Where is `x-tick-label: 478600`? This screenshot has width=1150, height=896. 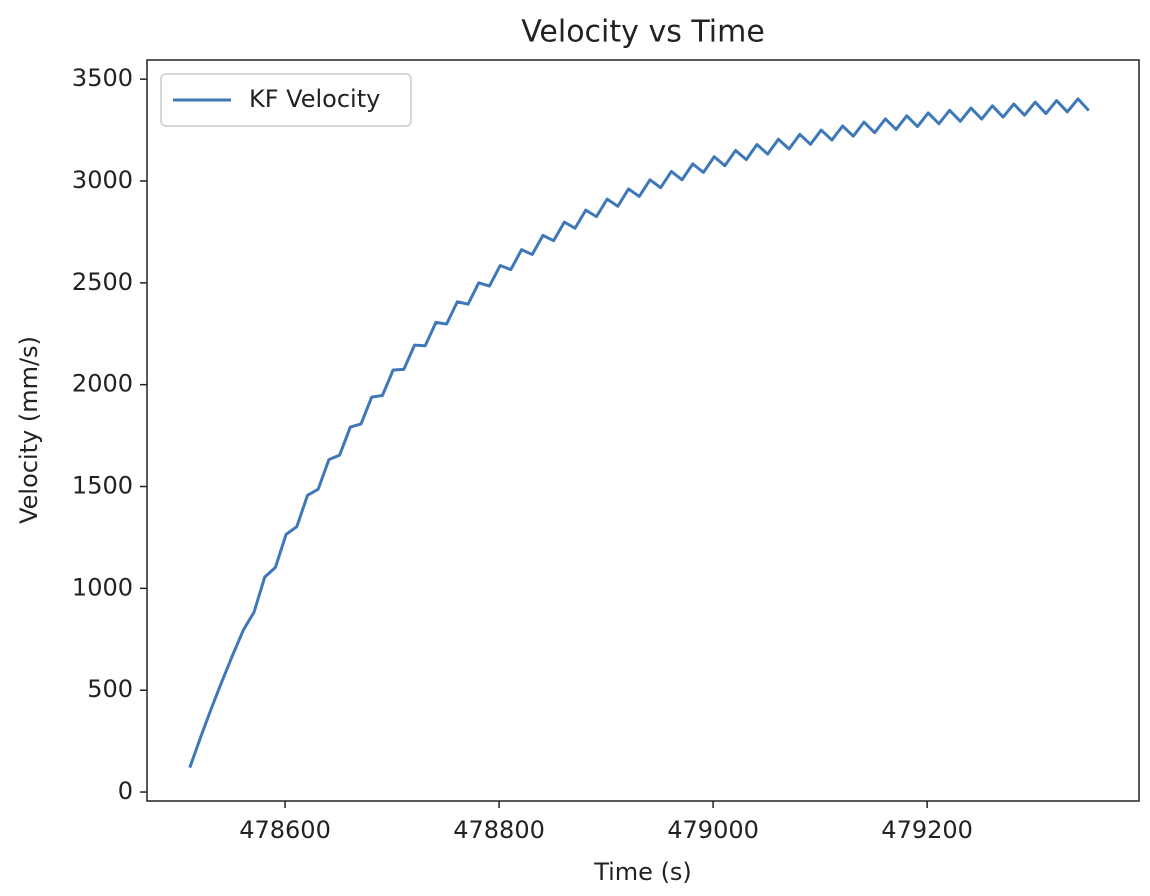
x-tick-label: 478600 is located at coordinates (285, 830).